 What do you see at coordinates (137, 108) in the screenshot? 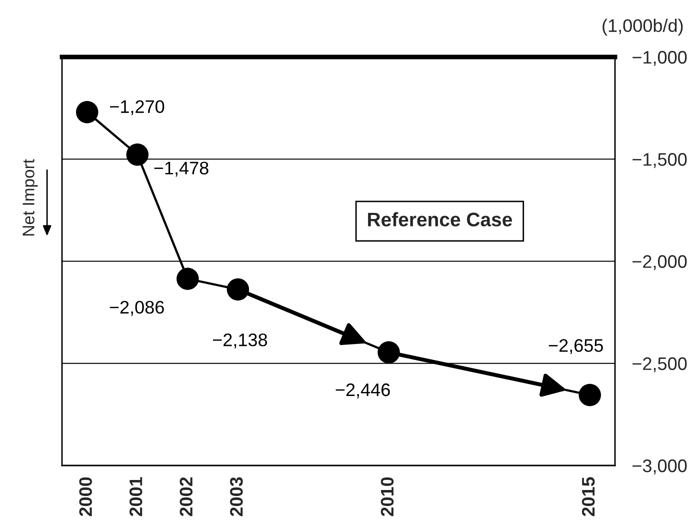
I see `data-label: −1,270` at bounding box center [137, 108].